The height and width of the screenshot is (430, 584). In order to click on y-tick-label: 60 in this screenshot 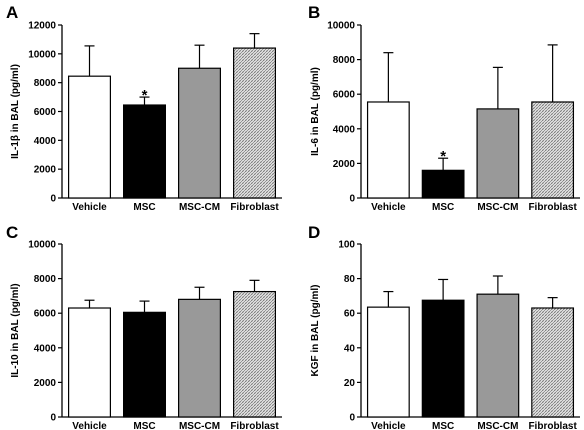, I will do `click(350, 314)`.